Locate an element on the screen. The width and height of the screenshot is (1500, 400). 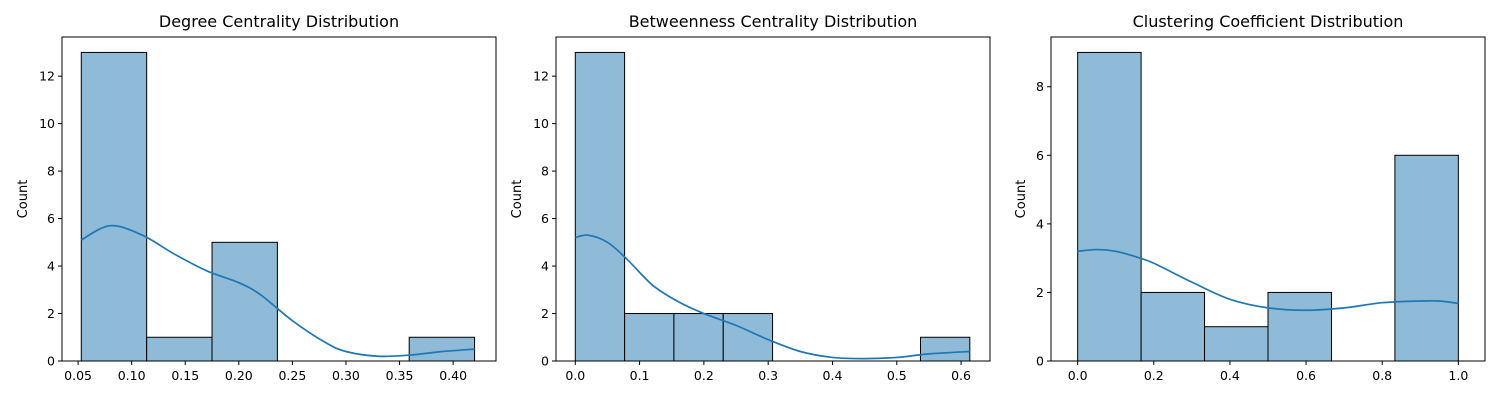
x-axis-ticks: 0.05 0.10 0.15 0.20 0.25 0.30 0.35 0.40 is located at coordinates (265, 372).